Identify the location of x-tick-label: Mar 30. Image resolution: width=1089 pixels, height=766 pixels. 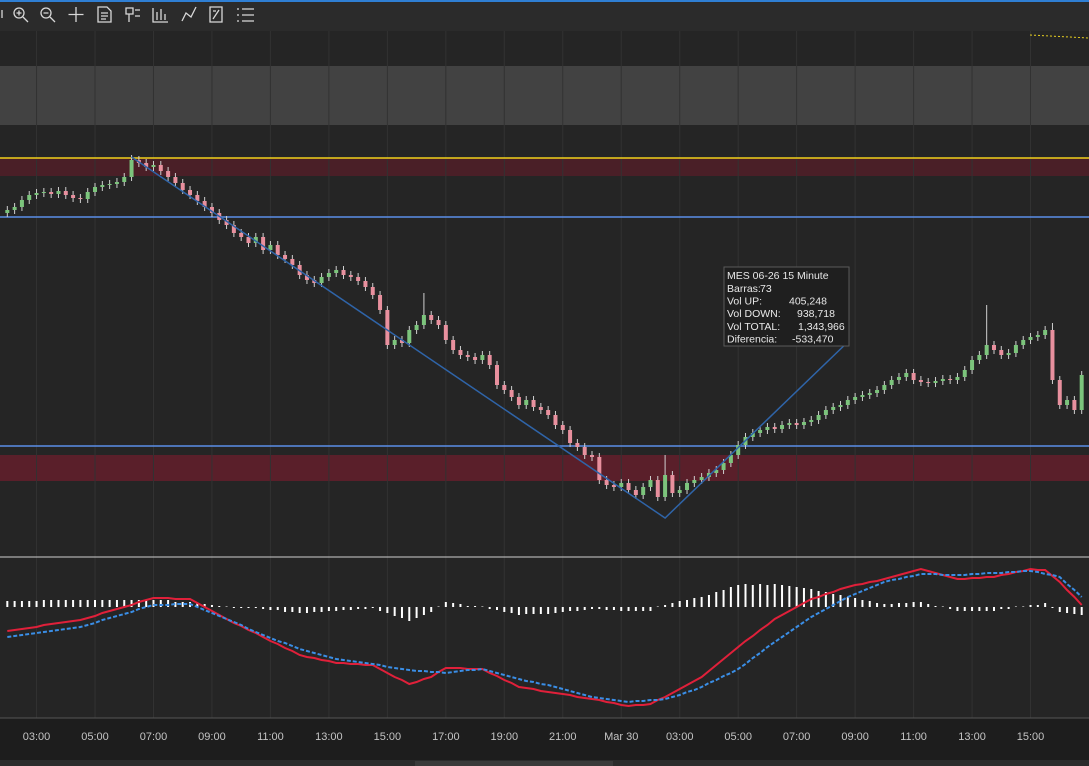
(621, 737).